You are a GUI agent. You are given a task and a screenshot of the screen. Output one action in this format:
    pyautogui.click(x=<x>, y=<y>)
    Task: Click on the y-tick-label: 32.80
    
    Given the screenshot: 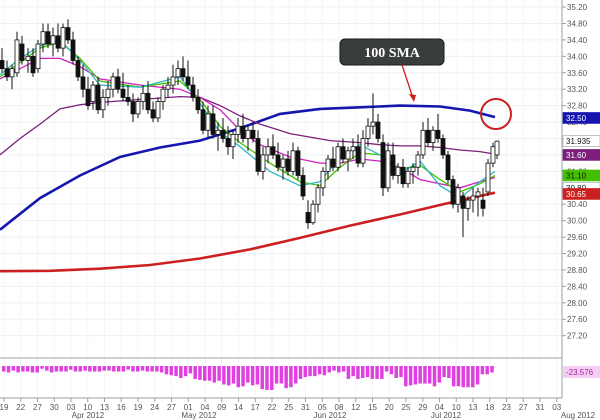 What is the action you would take?
    pyautogui.click(x=577, y=106)
    